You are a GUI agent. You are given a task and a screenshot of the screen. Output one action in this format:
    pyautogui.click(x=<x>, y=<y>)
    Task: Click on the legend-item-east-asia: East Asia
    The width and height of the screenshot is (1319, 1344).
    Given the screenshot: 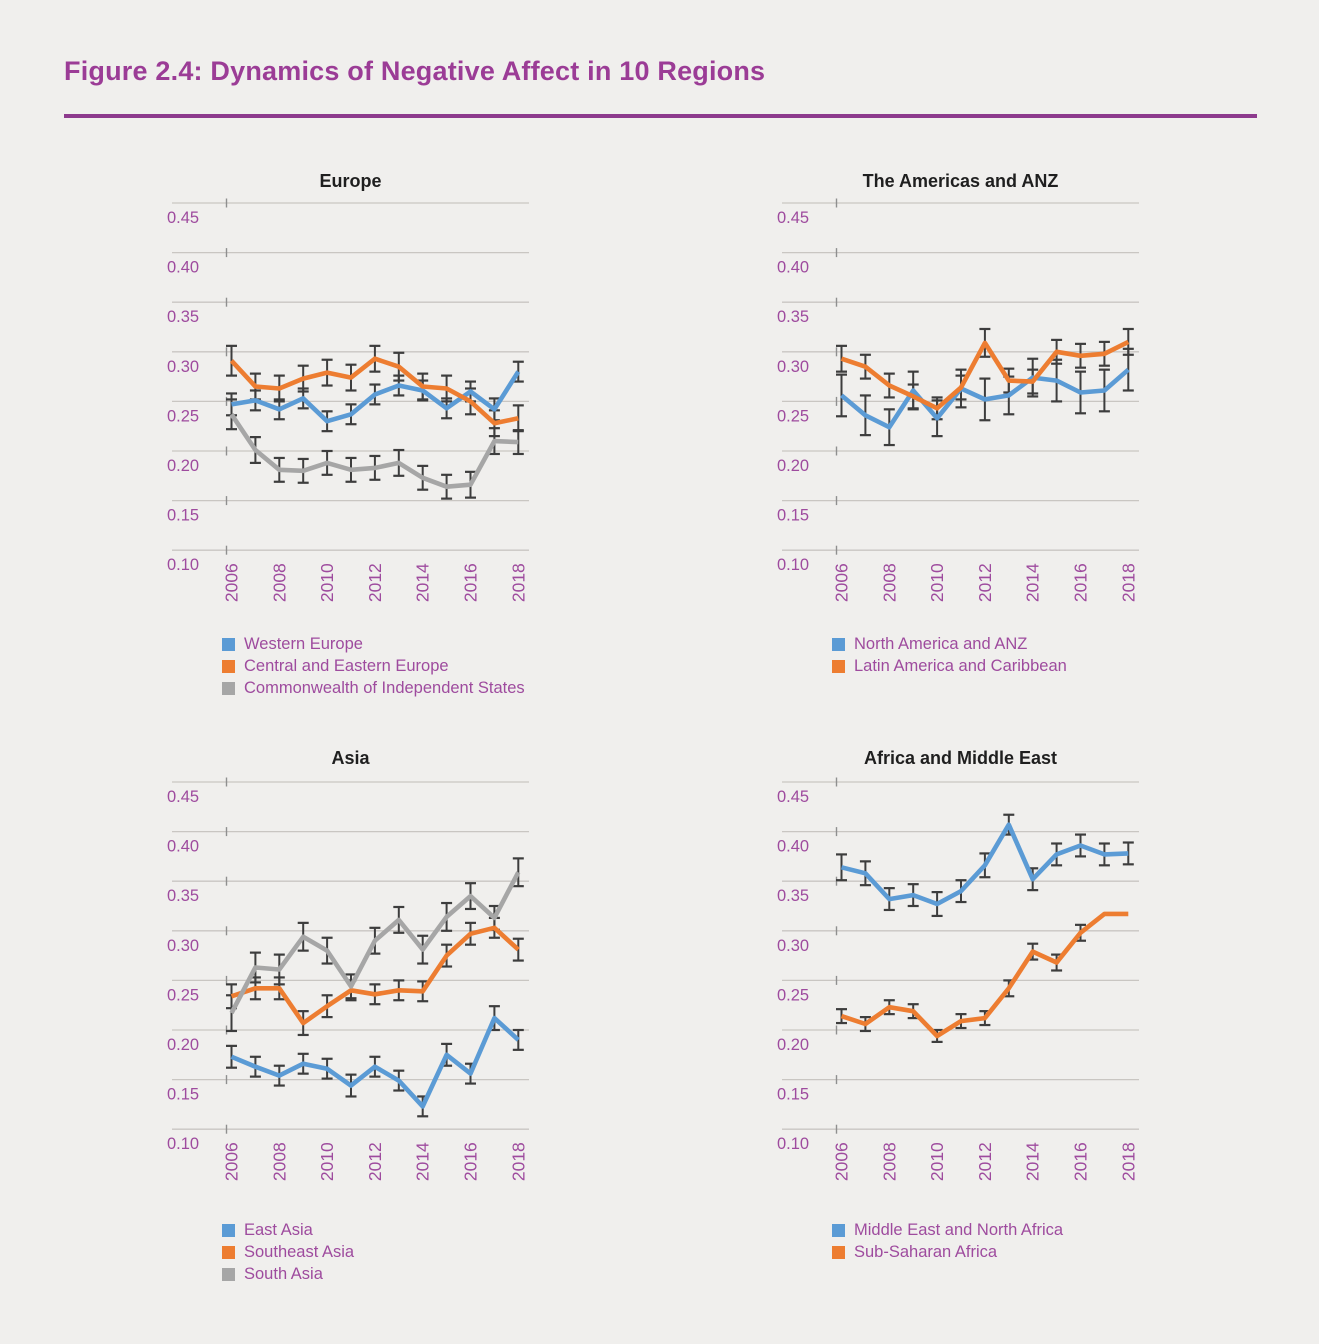 What is the action you would take?
    pyautogui.click(x=432, y=1230)
    